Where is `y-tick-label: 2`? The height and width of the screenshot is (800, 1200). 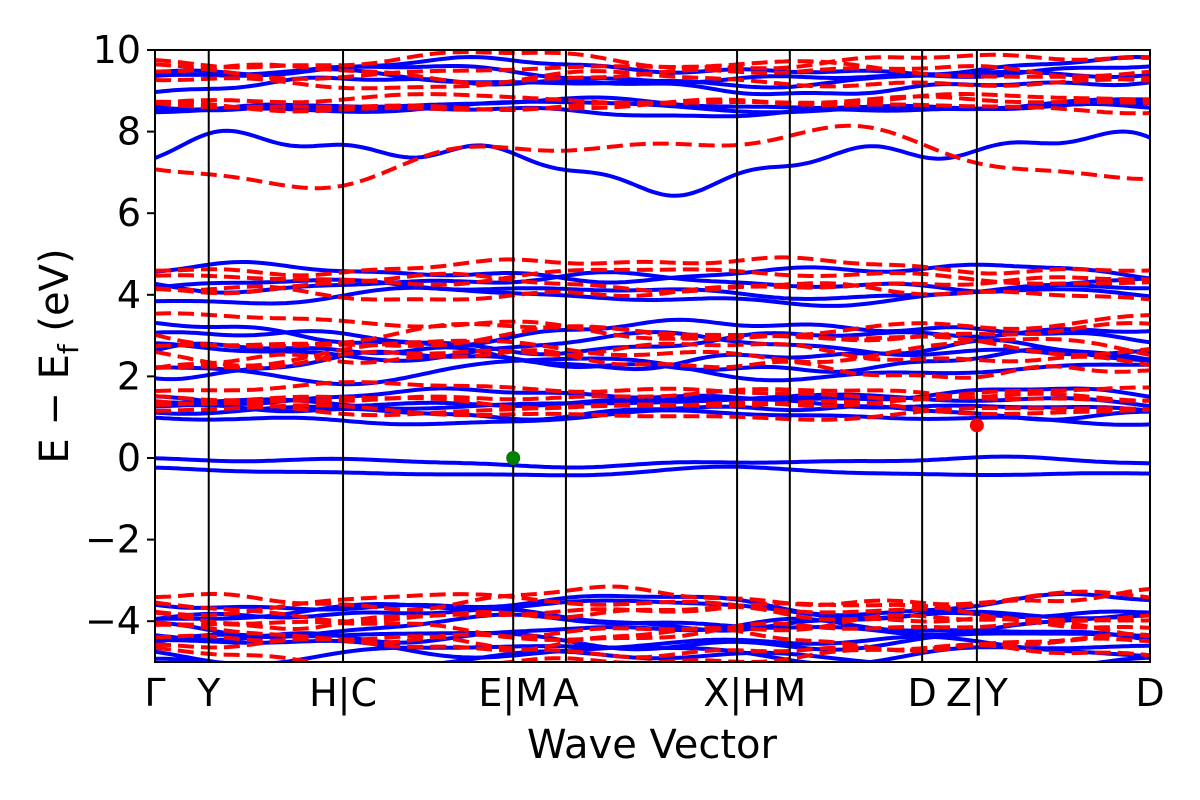
y-tick-label: 2 is located at coordinates (129, 376).